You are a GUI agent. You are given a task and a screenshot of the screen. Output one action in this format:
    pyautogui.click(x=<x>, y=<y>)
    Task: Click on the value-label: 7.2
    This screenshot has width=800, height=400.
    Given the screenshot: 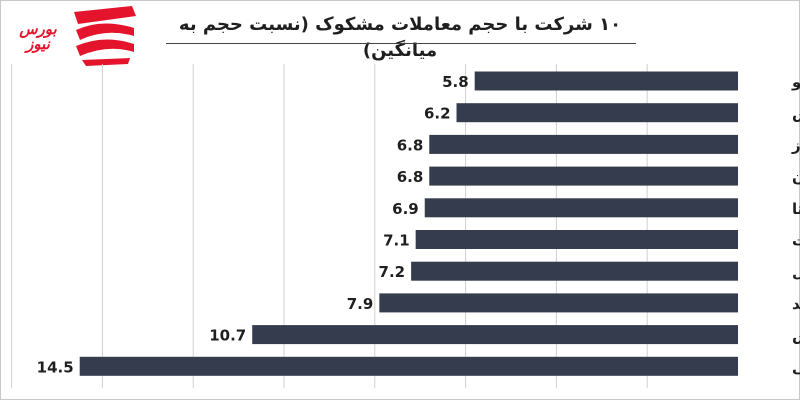 What is the action you would take?
    pyautogui.click(x=392, y=272)
    